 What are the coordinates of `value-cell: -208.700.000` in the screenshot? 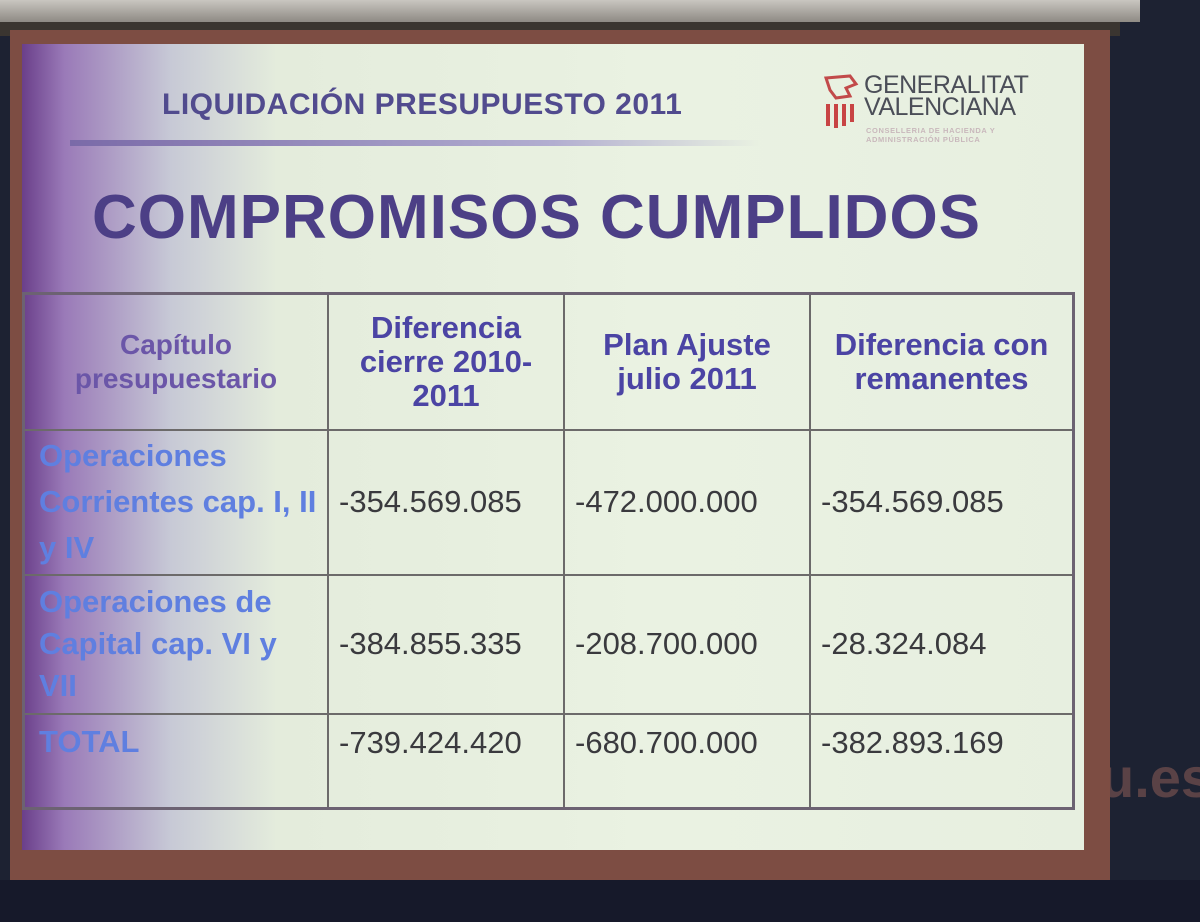 It's located at (687, 644).